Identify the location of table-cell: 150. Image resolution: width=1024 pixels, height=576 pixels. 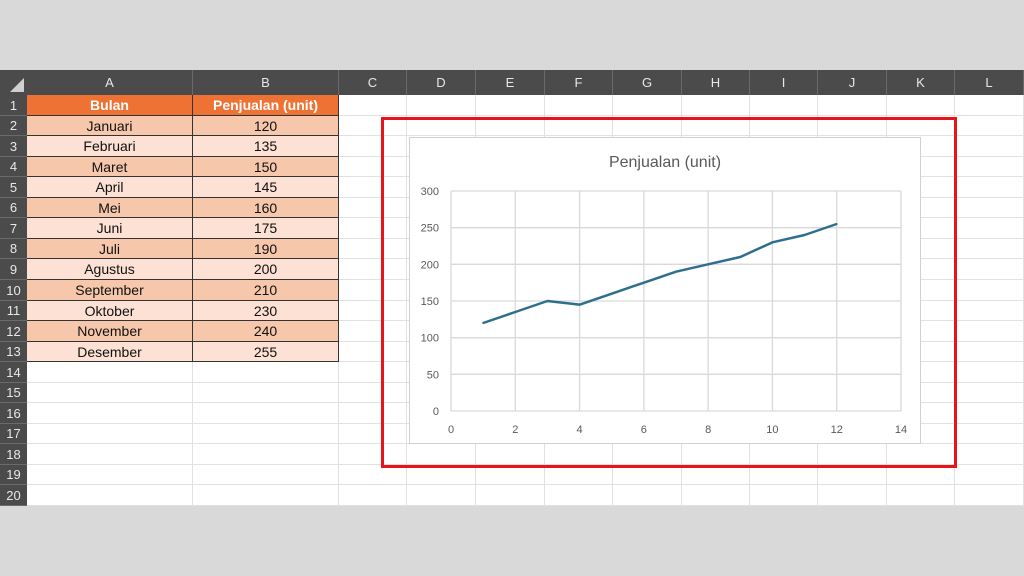
(266, 167).